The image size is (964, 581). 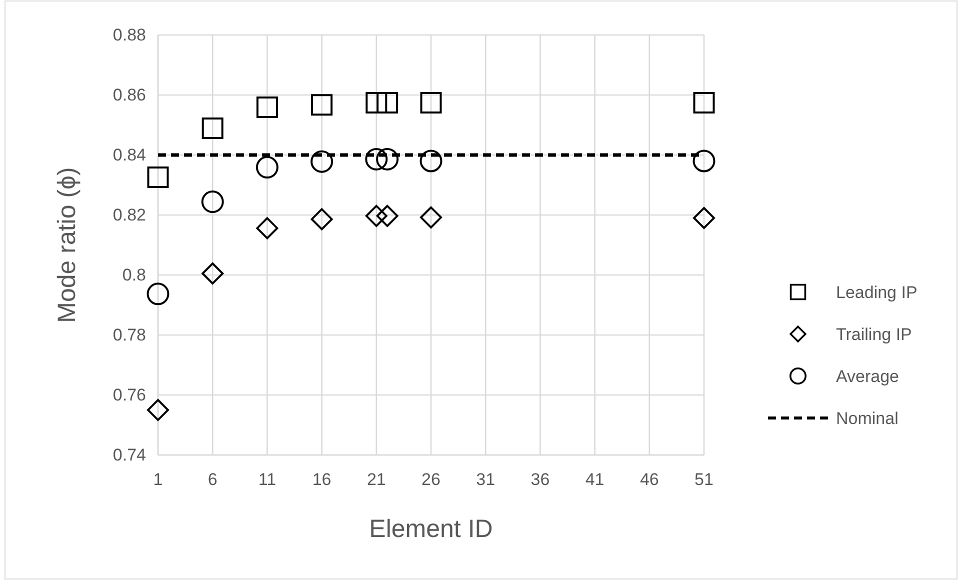 I want to click on y-tick-label: 0.86, so click(x=129, y=94).